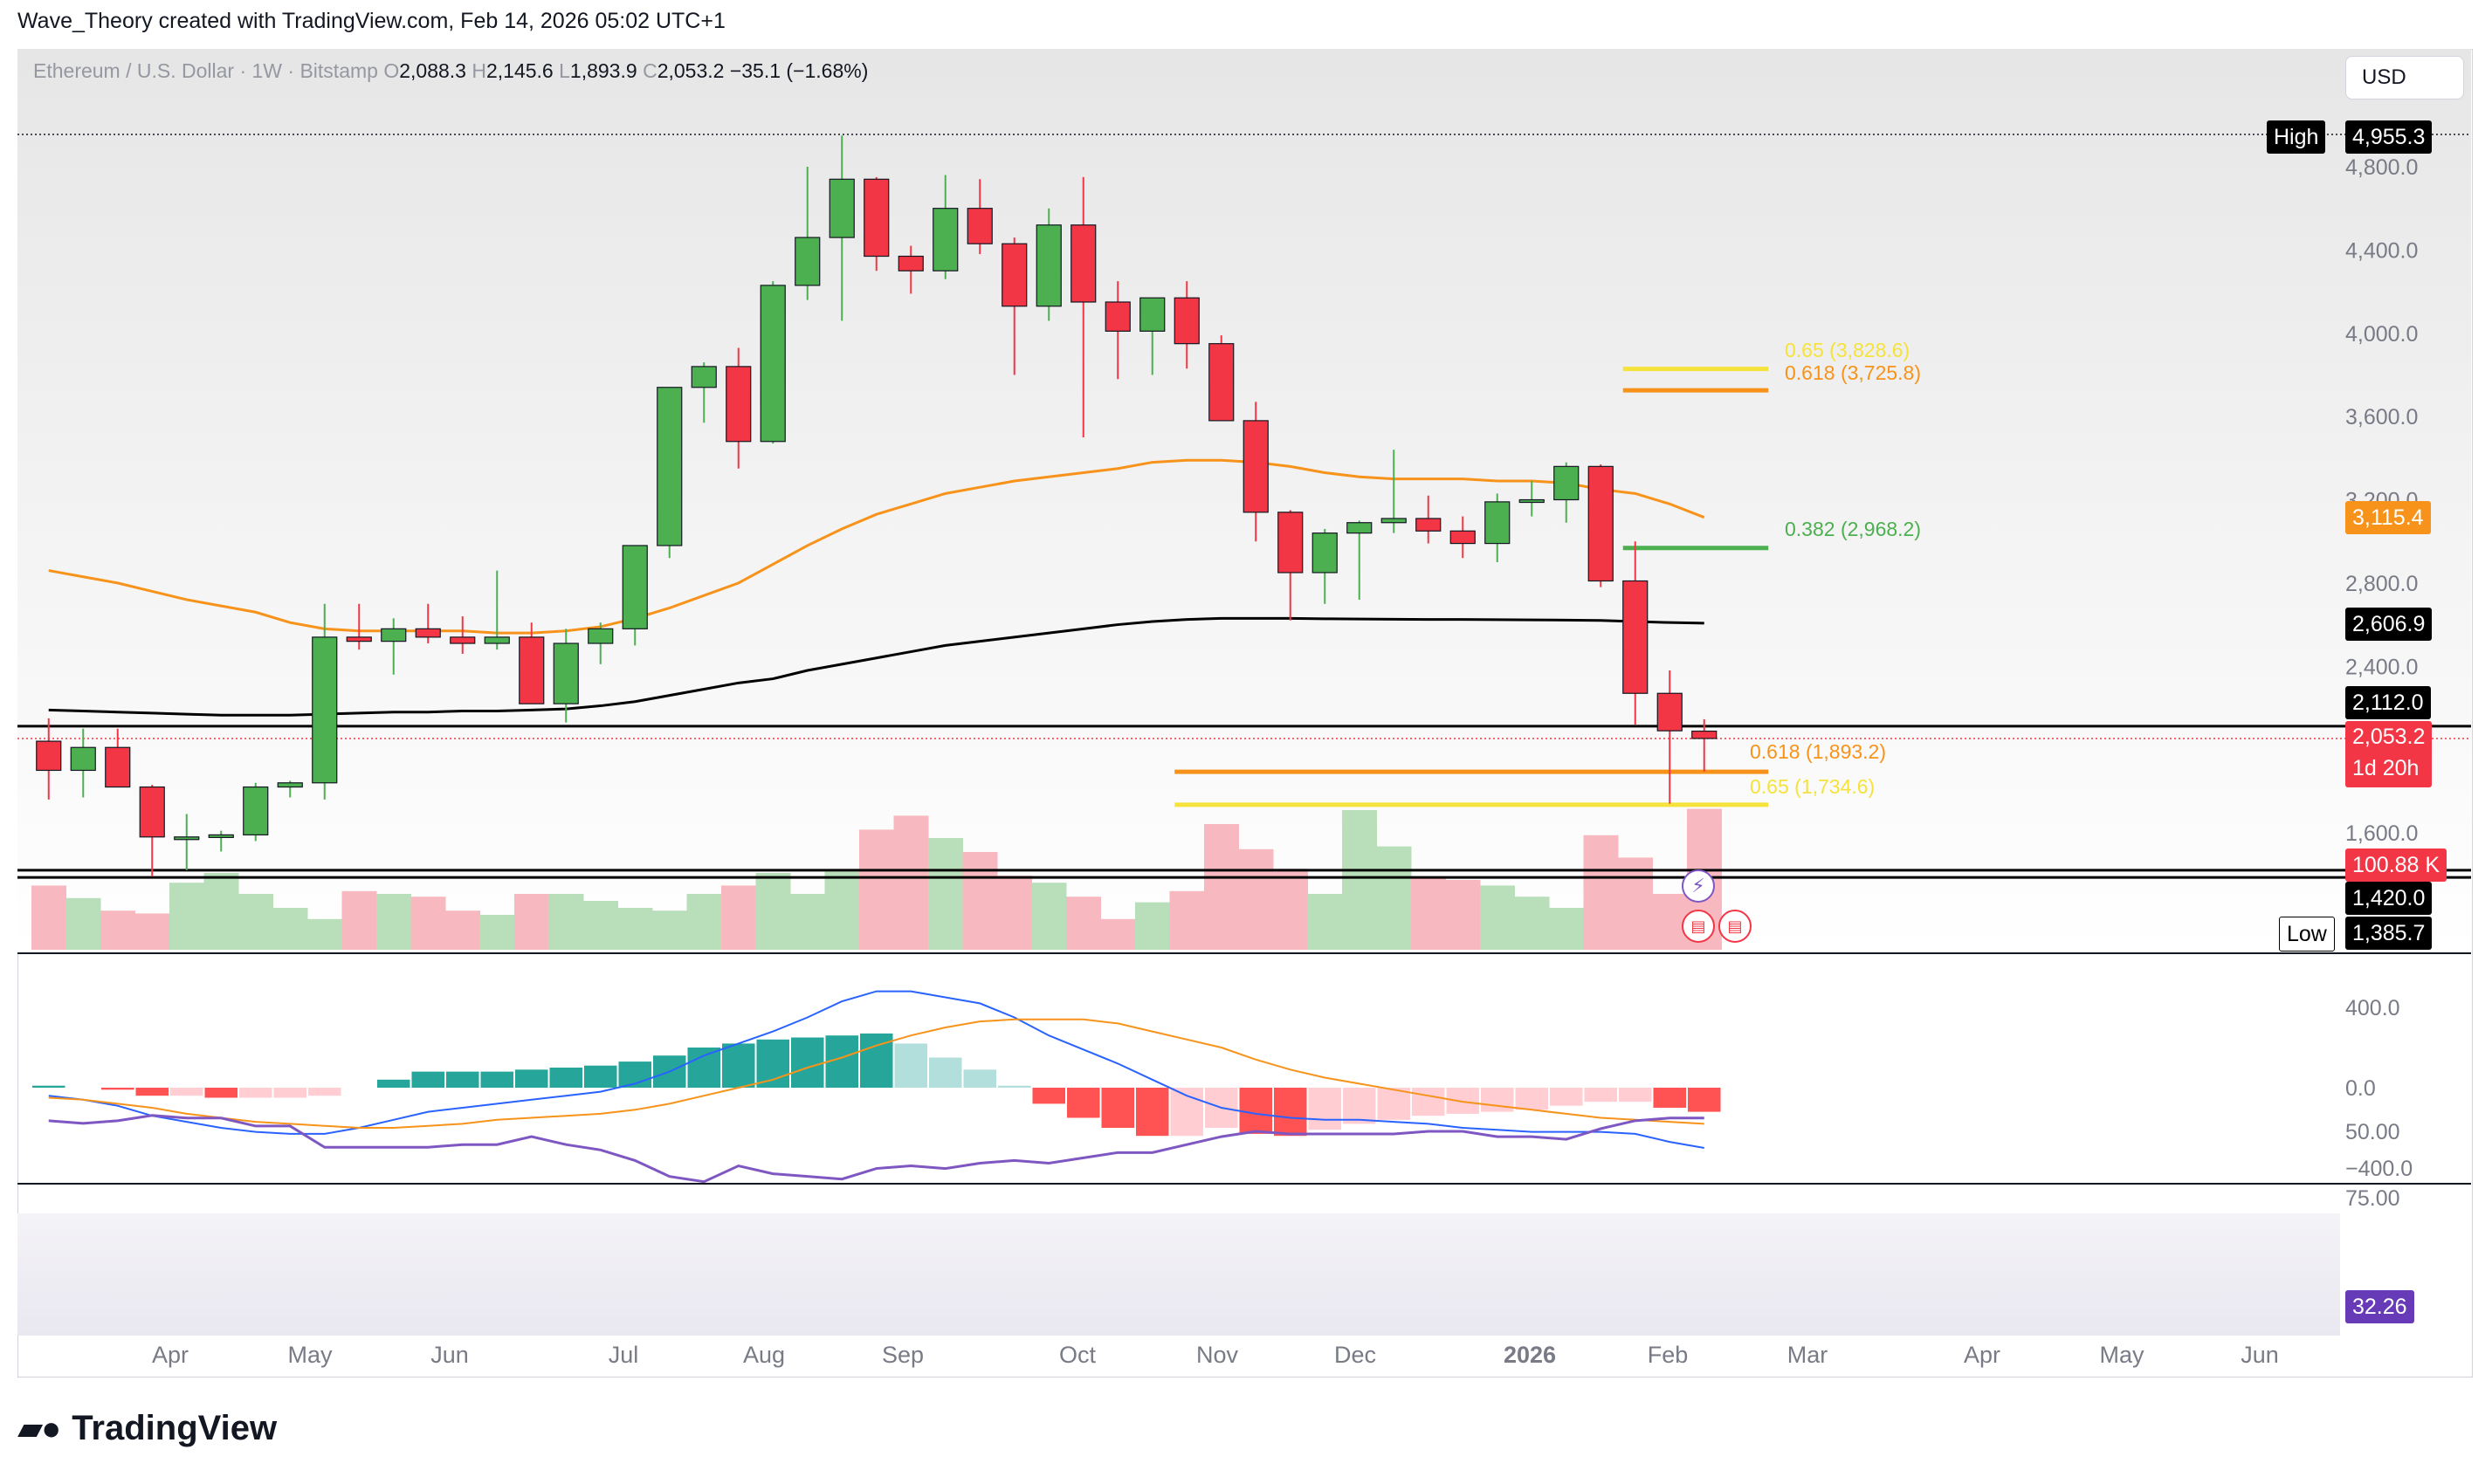  Describe the element at coordinates (2381, 250) in the screenshot. I see `price-axis-tick: 4,400.0` at that location.